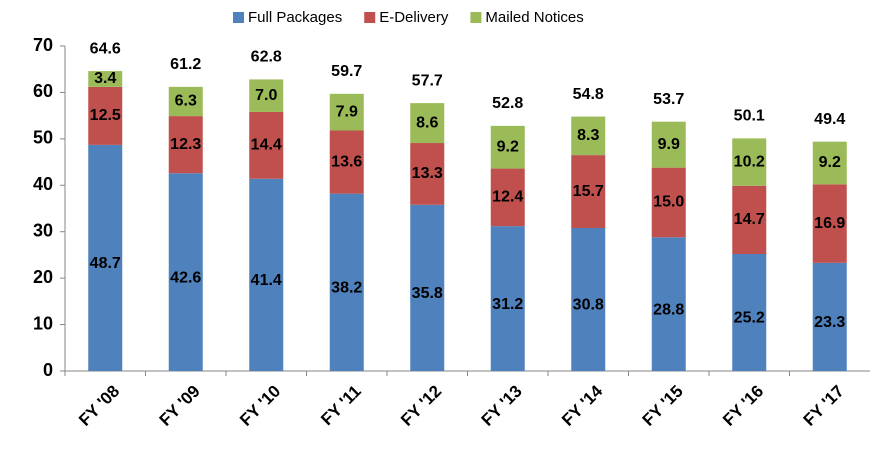 The width and height of the screenshot is (876, 461). I want to click on data-label: 25.2, so click(749, 318).